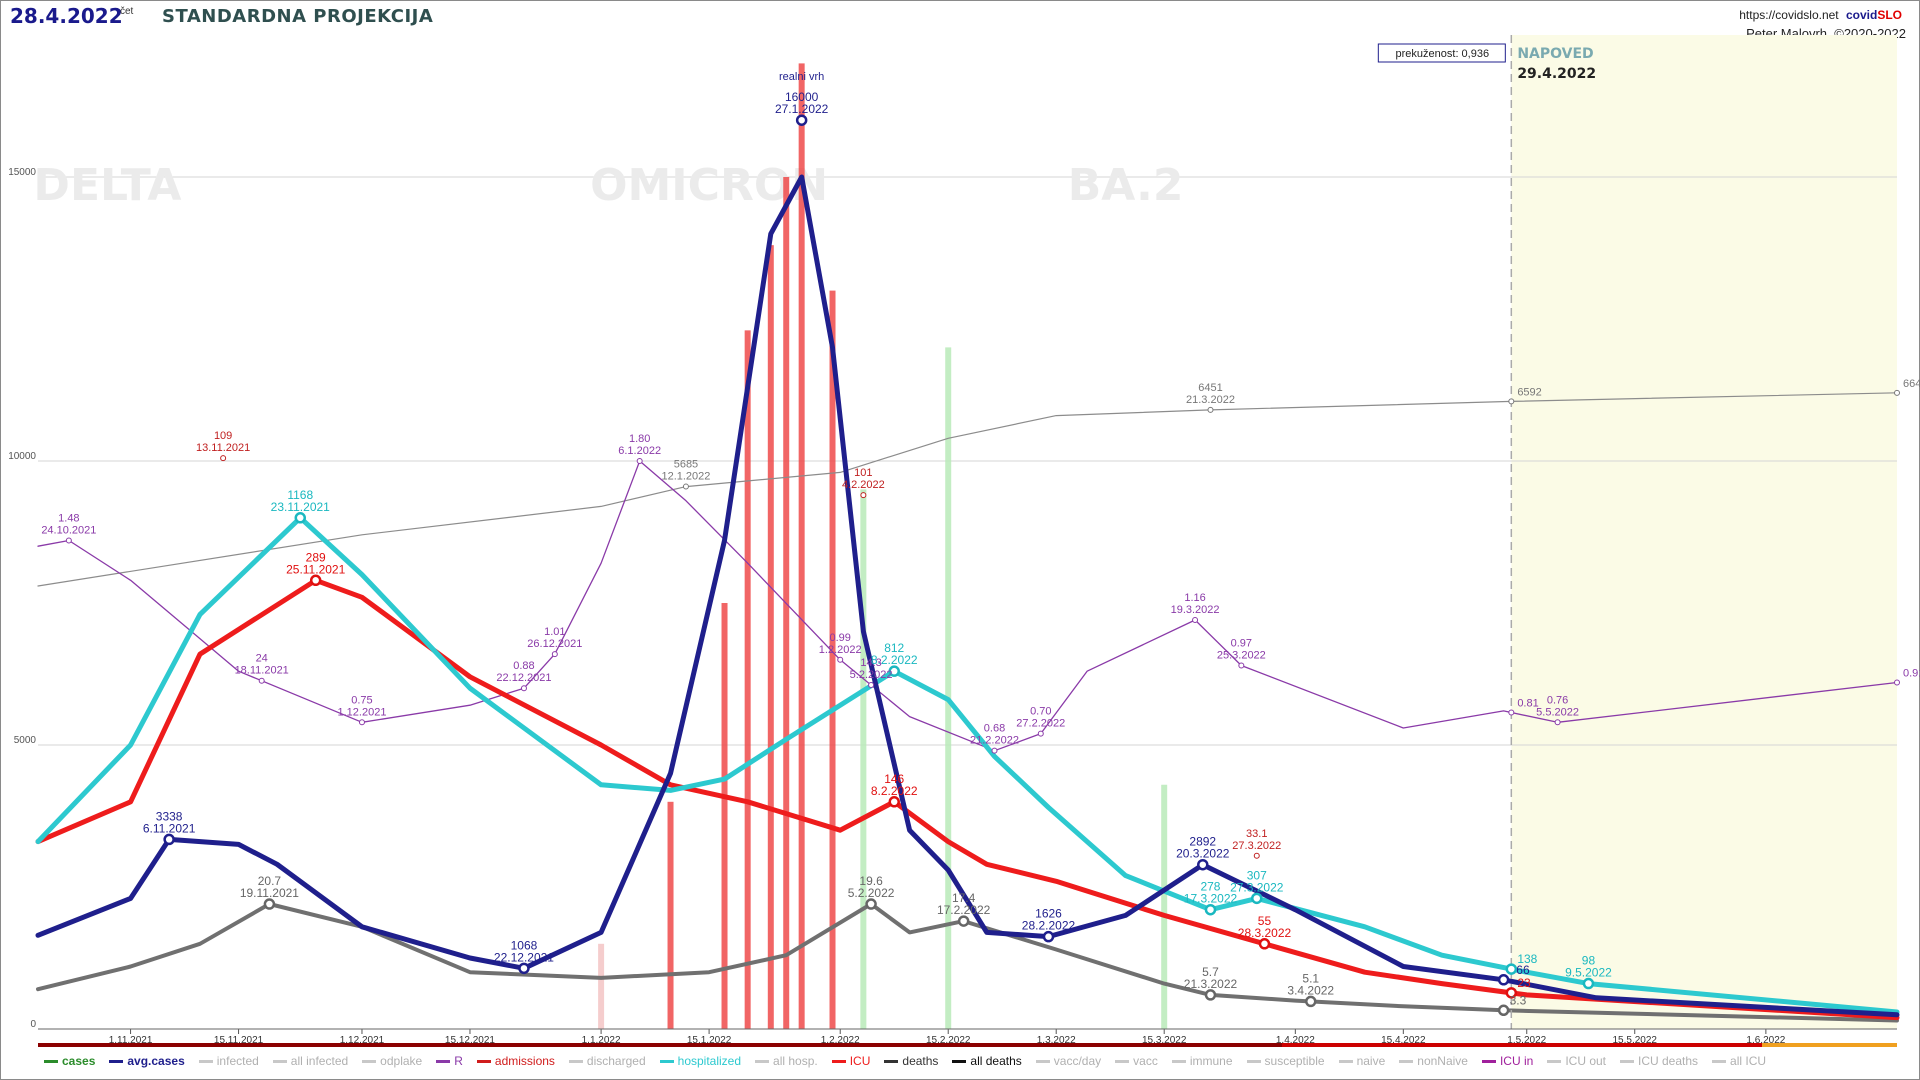 The image size is (1920, 1080). I want to click on site-credit: https://covidslo.net covidSLO, so click(1820, 15).